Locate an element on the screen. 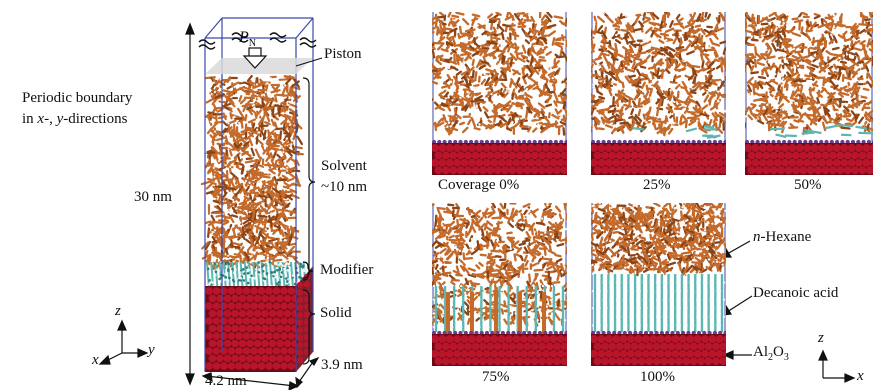 The width and height of the screenshot is (873, 390). height-label: 30 nm is located at coordinates (153, 197).